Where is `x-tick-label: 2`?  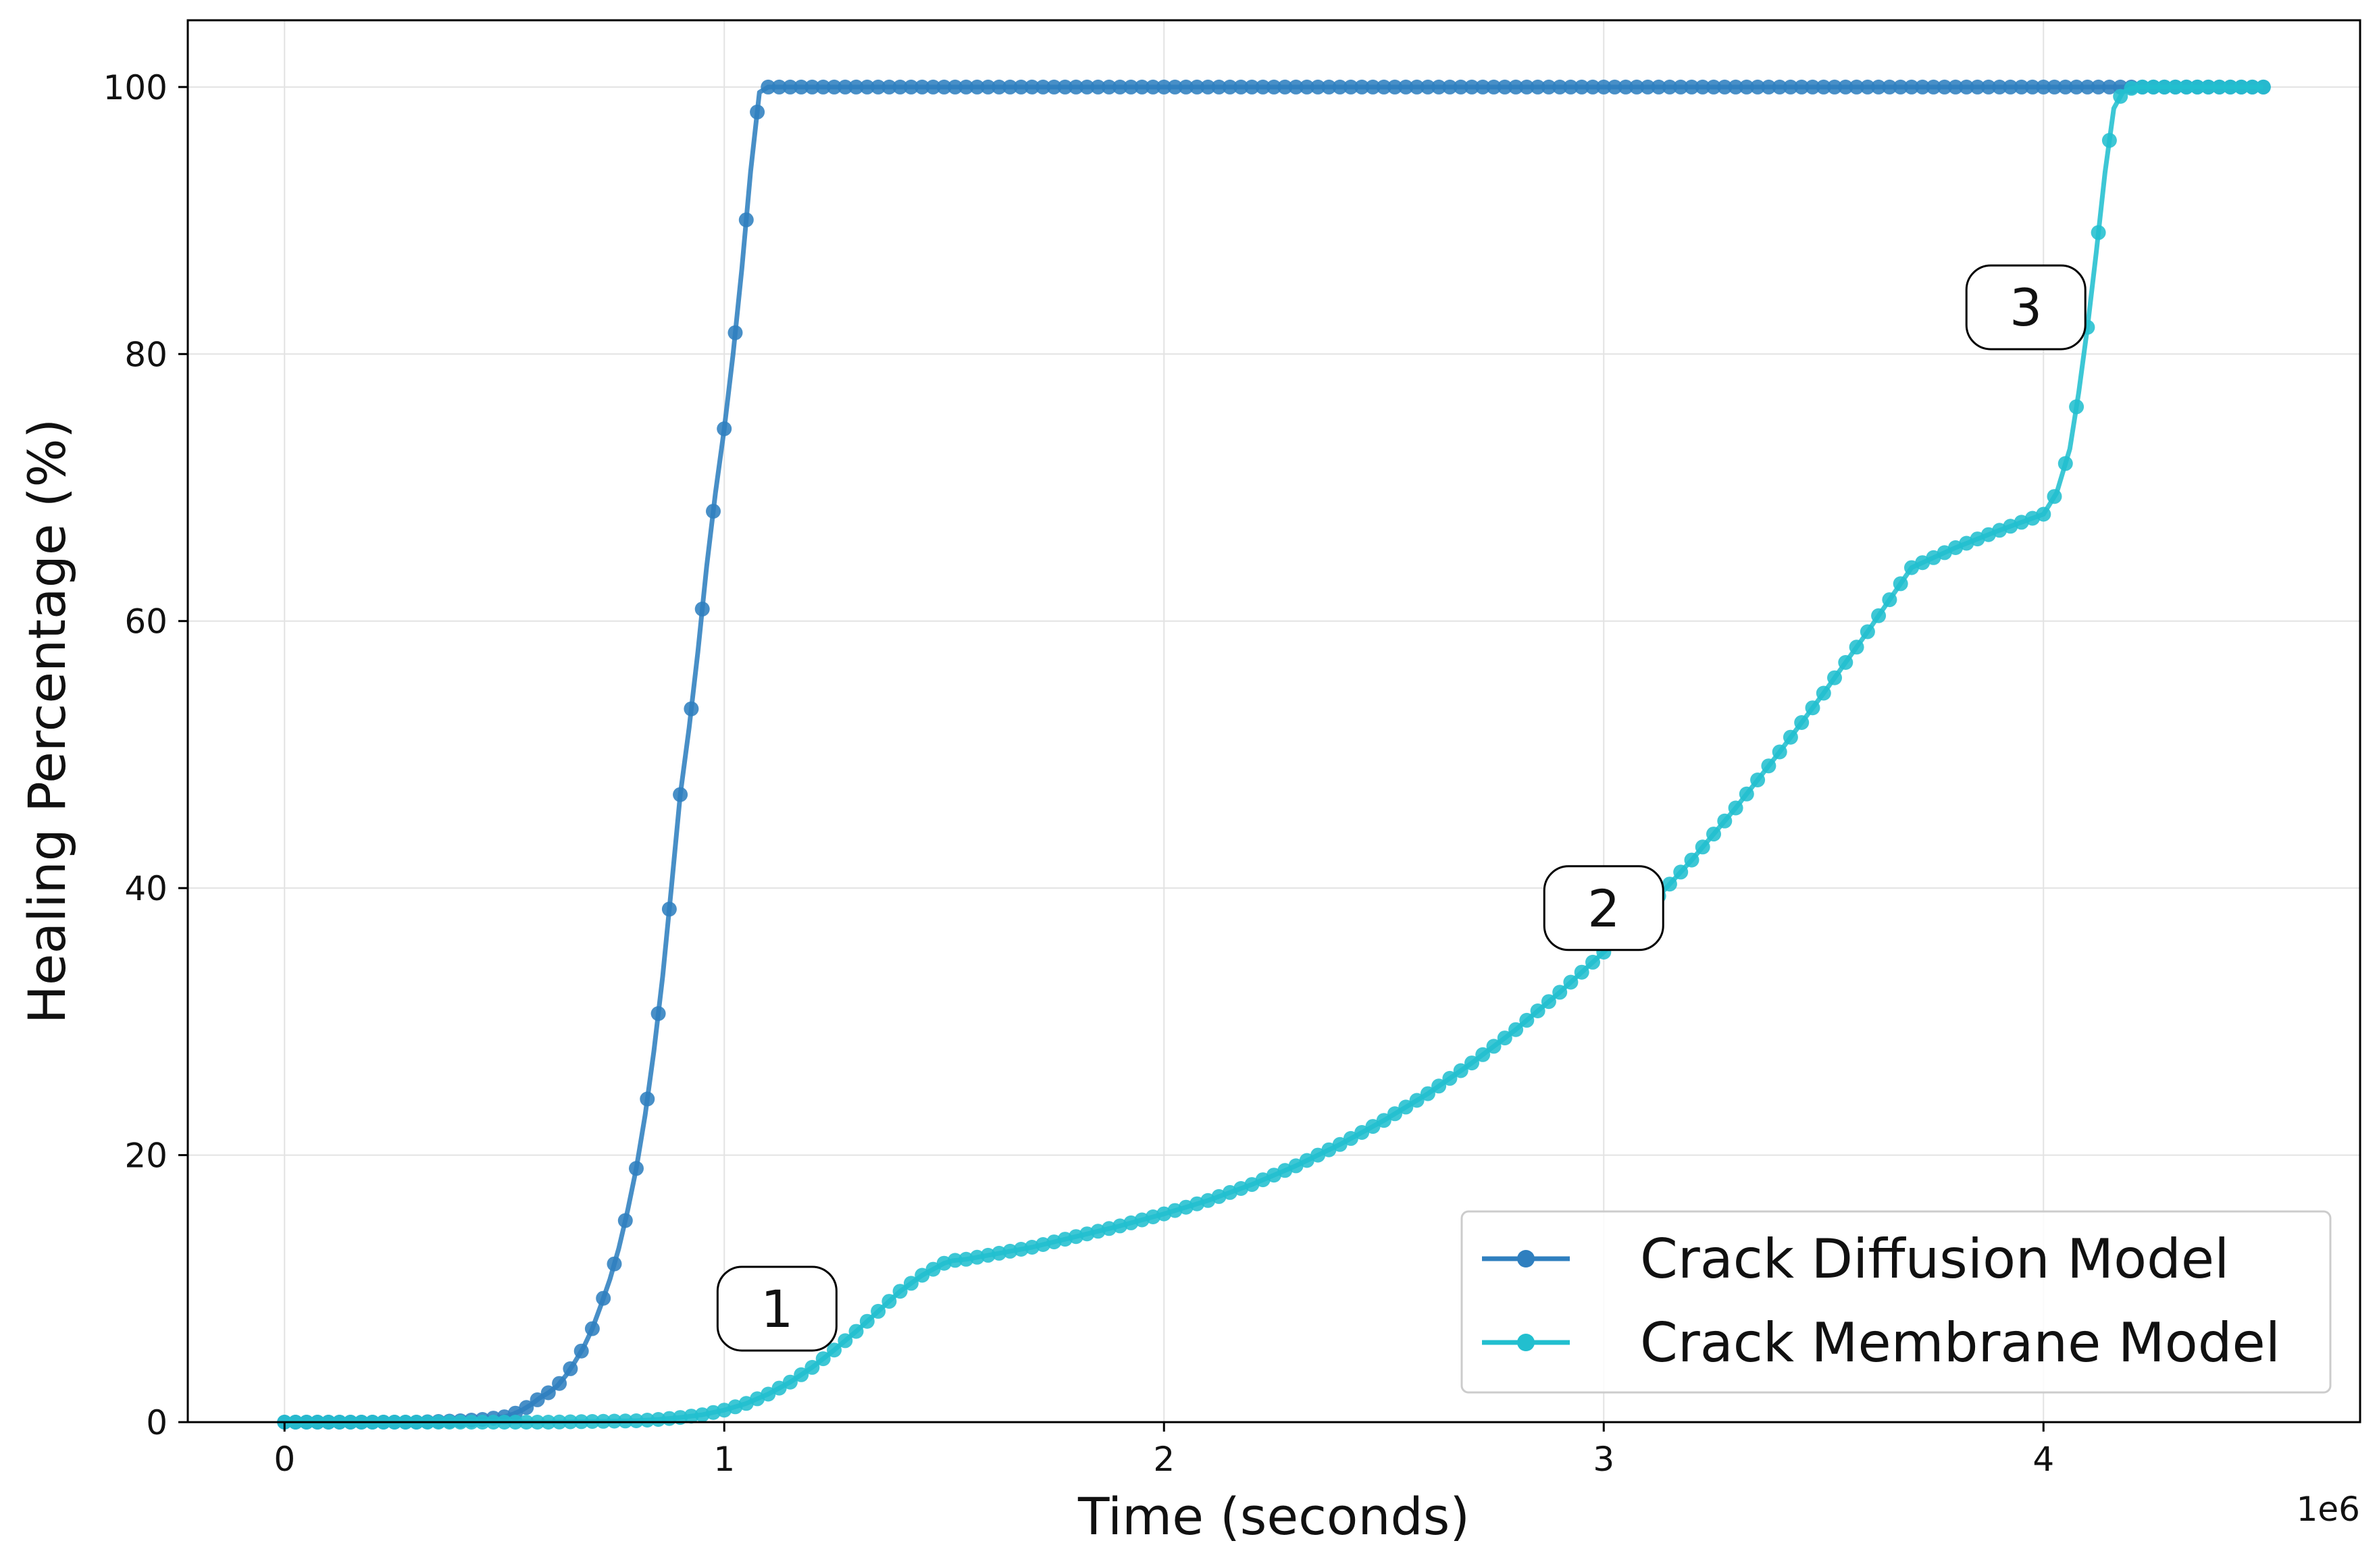
x-tick-label: 2 is located at coordinates (1164, 1459).